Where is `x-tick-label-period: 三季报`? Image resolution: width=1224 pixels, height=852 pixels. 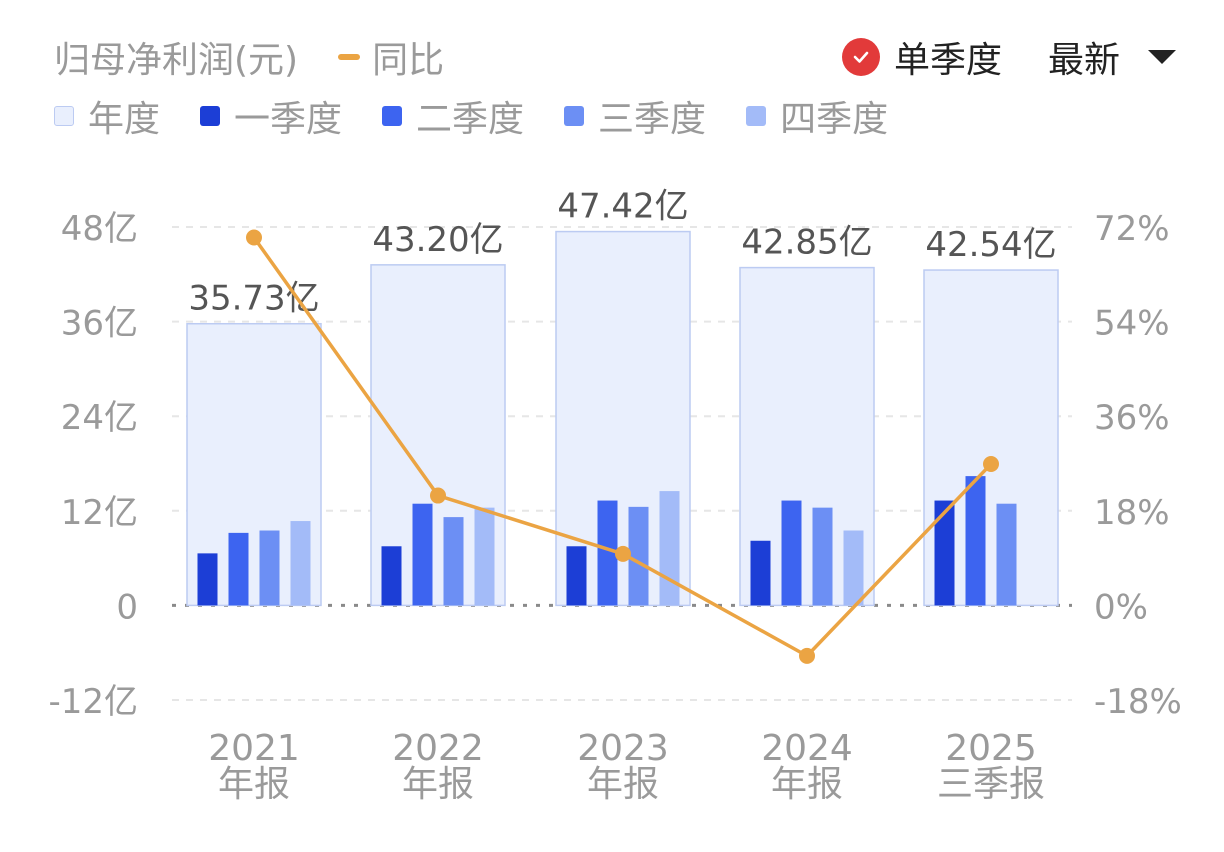
x-tick-label-period: 三季报 is located at coordinates (991, 784).